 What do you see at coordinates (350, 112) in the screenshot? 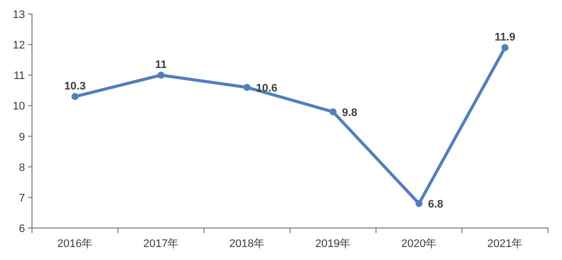
I see `data-label: 9.8` at bounding box center [350, 112].